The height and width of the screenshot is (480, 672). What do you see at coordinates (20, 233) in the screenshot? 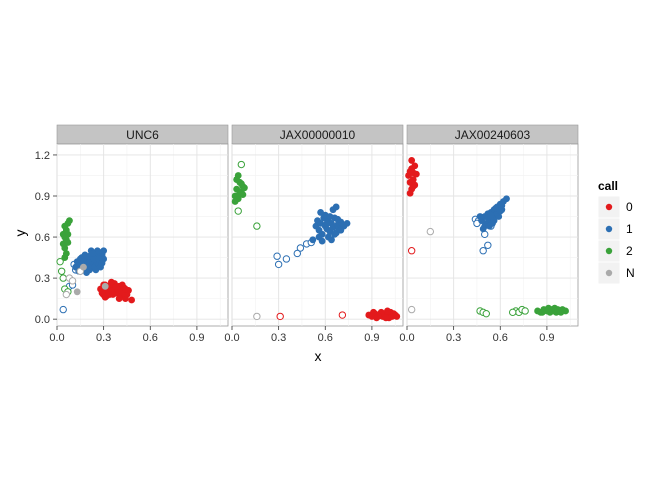
I see `y-axis-title: y` at bounding box center [20, 233].